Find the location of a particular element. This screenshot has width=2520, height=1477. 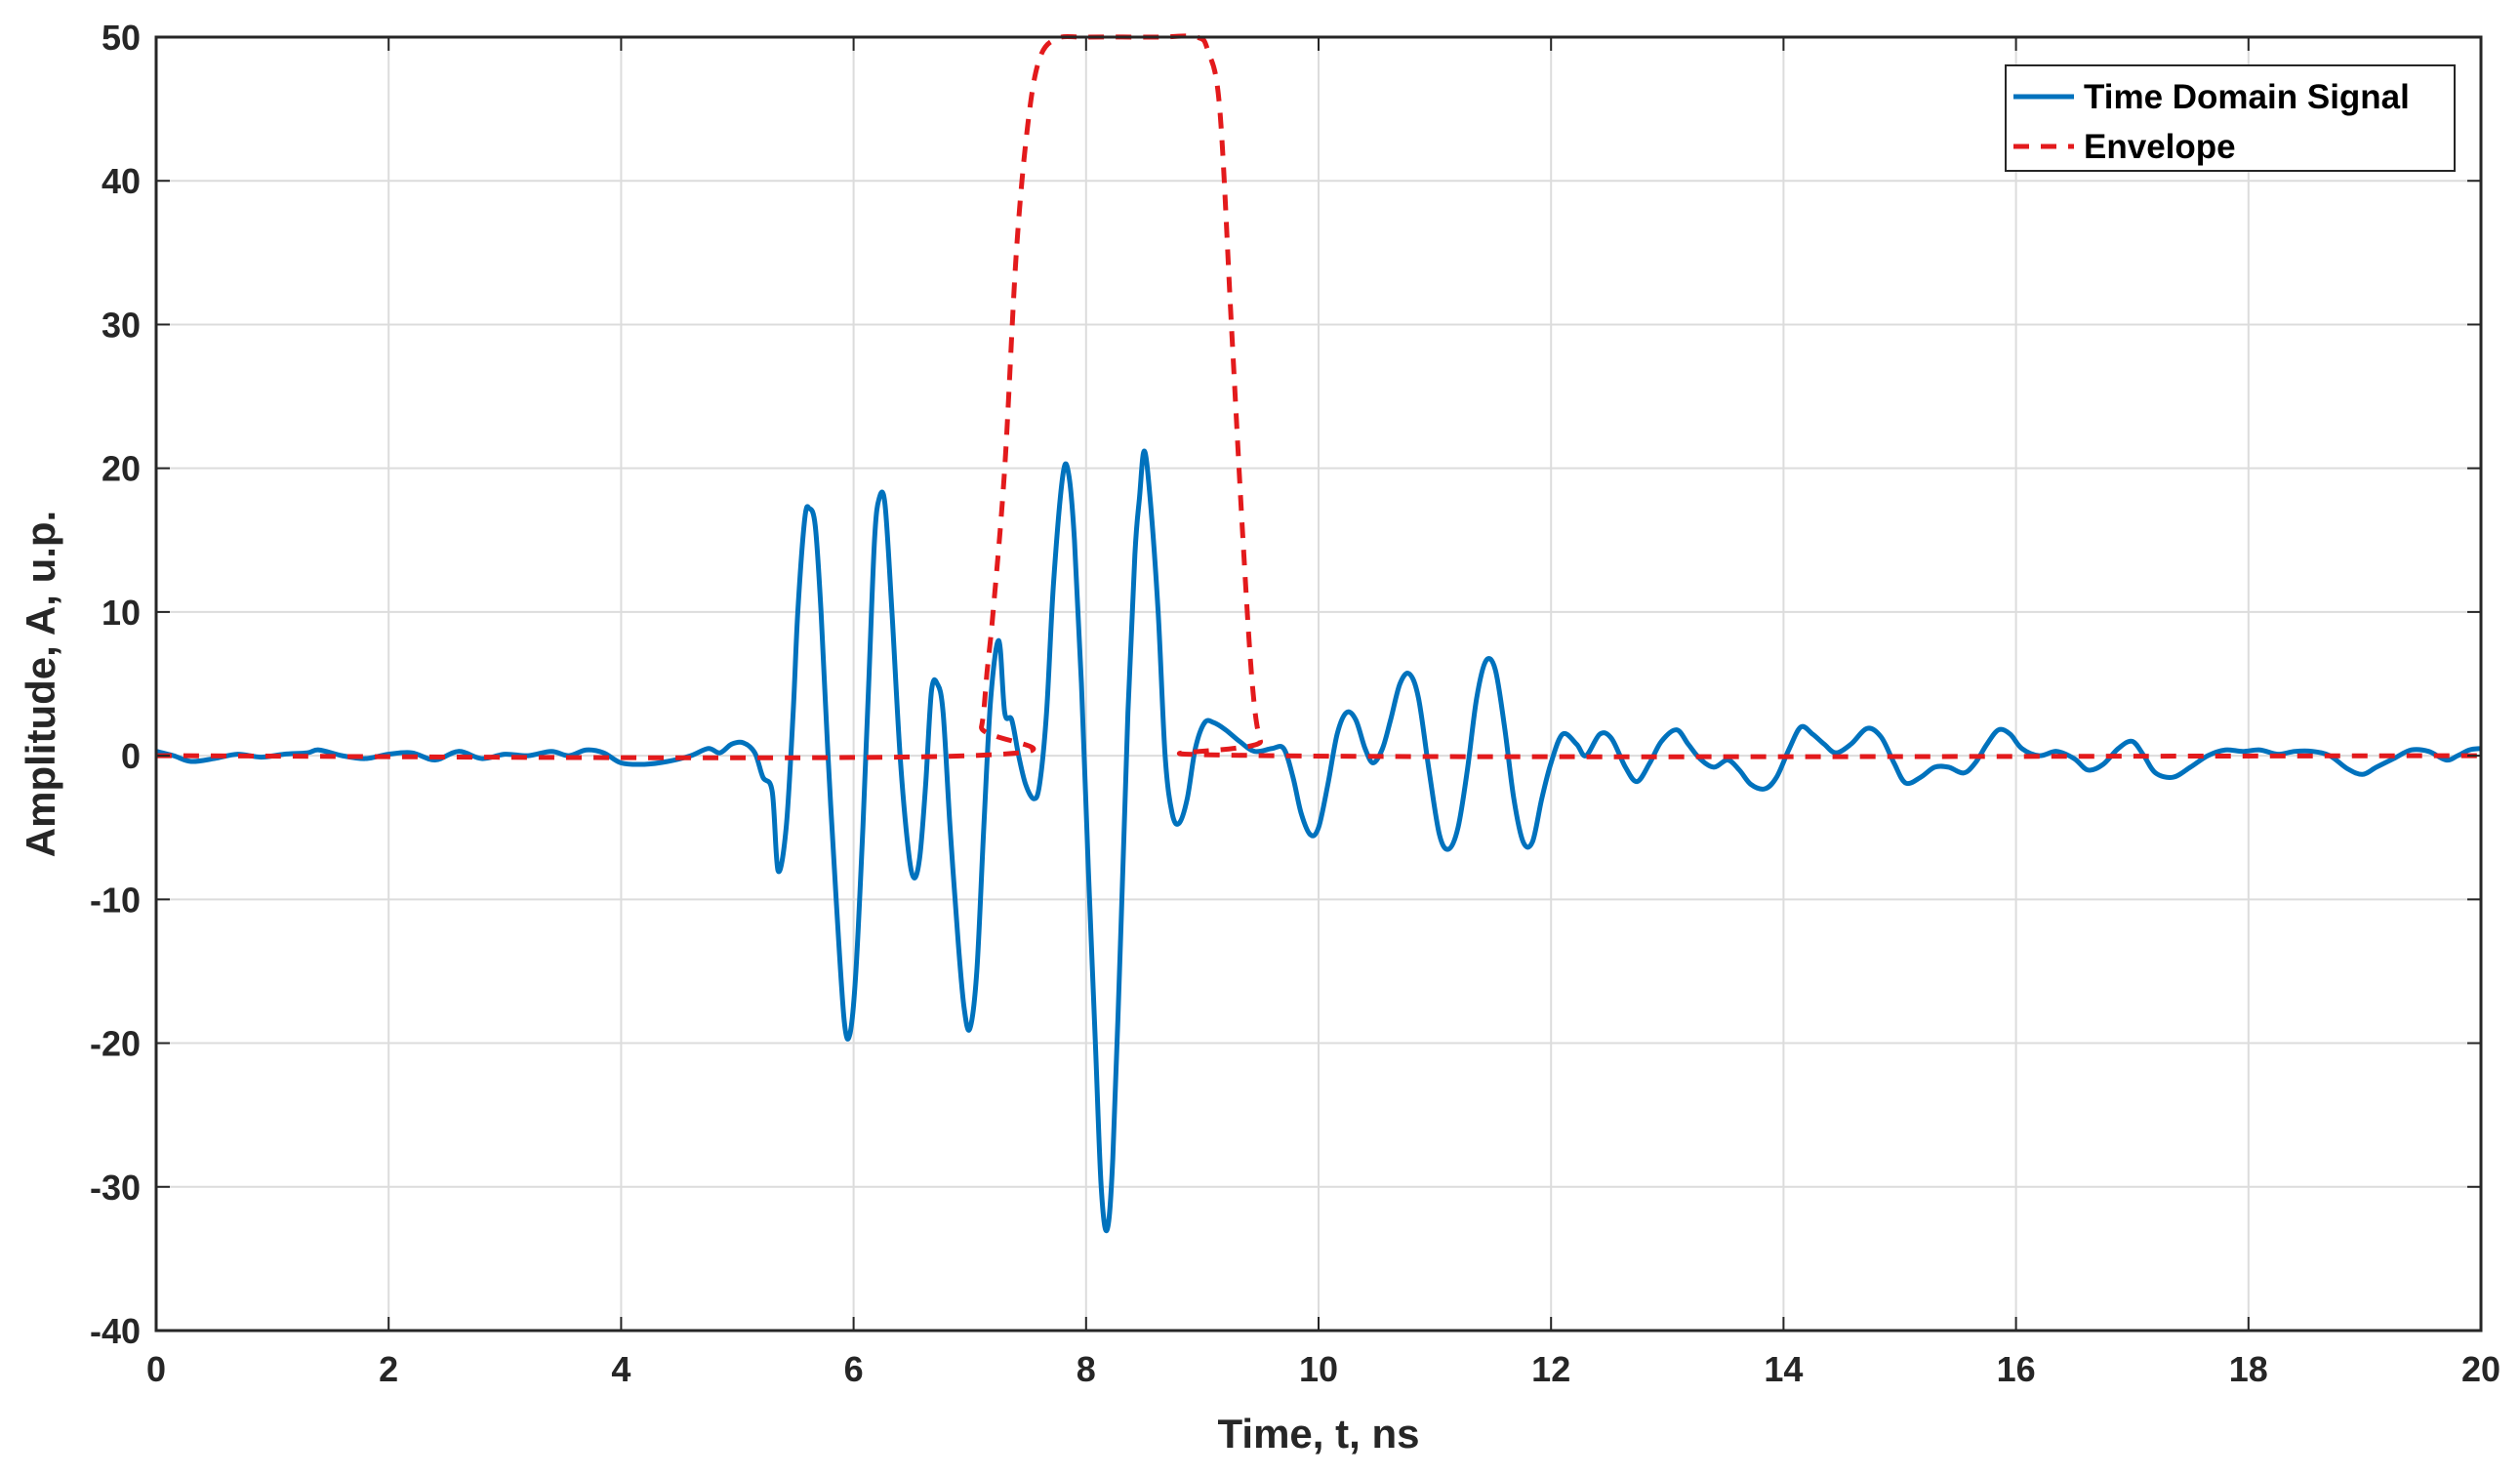

y-tick-labels: -40 -30 -20 -10 0 10 20 30 40 50 is located at coordinates (115, 684).